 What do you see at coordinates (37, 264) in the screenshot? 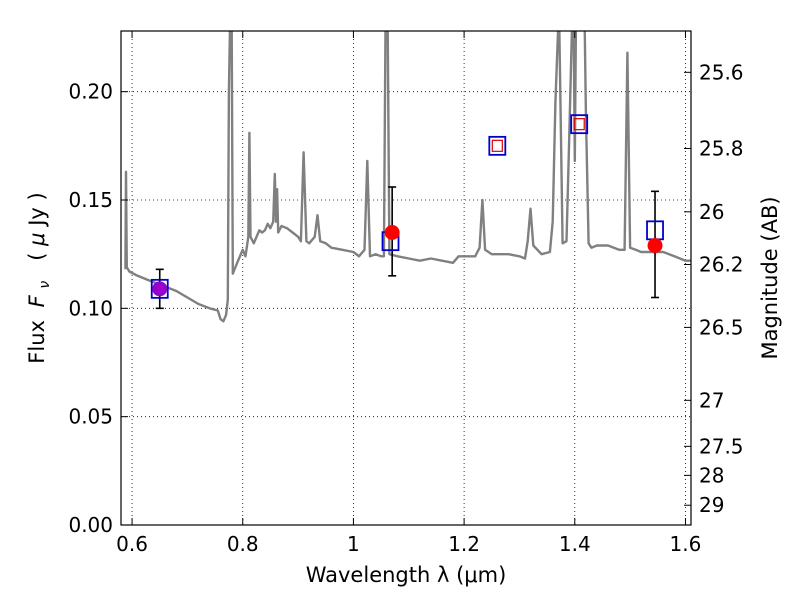
I see `y-axis-label-unit-open: (` at bounding box center [37, 264].